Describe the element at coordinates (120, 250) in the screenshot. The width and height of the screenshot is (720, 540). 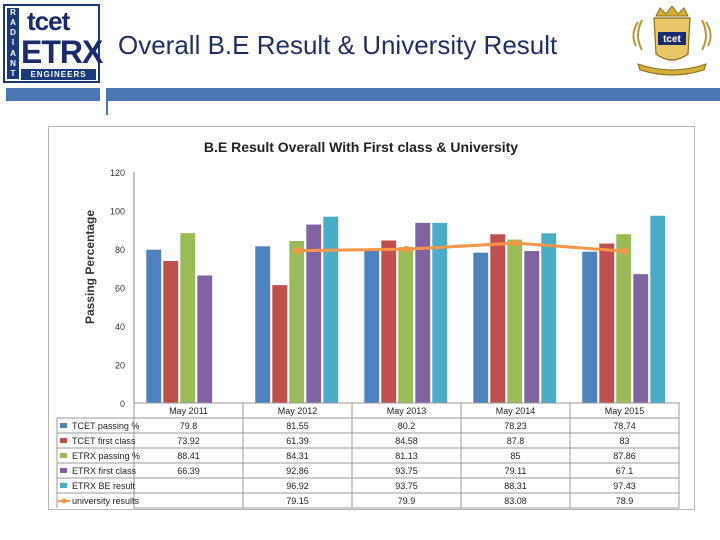
I see `y-tick-label: 80` at that location.